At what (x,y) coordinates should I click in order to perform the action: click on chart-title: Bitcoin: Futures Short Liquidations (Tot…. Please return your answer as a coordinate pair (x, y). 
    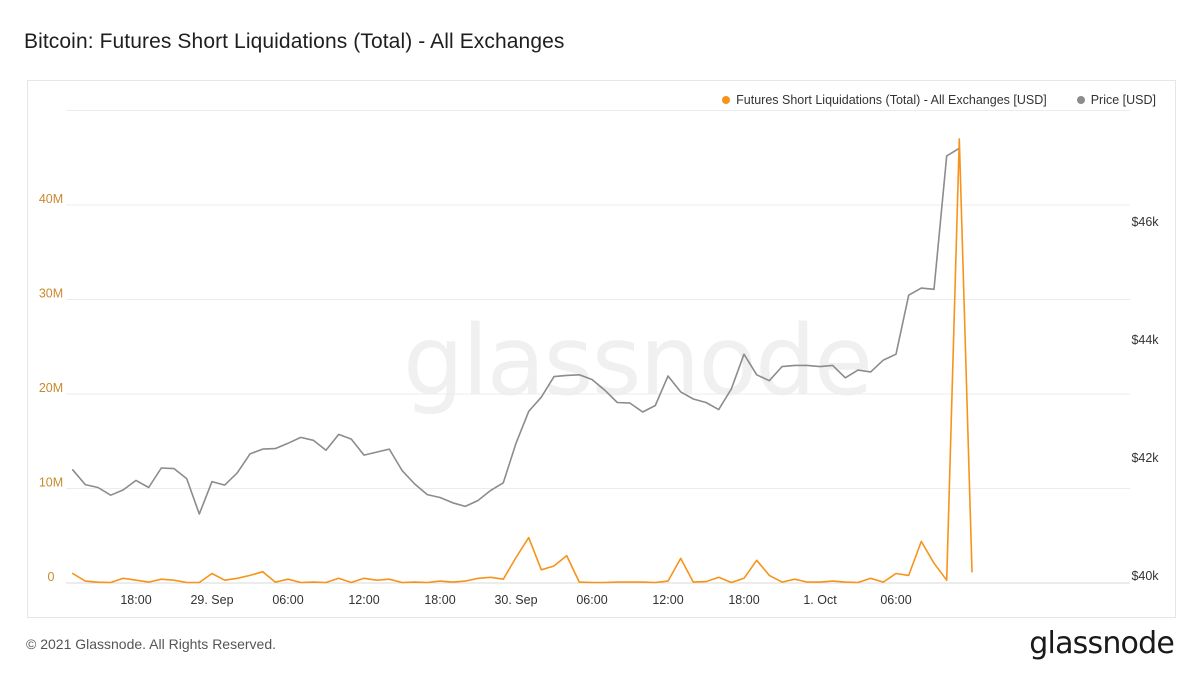
    Looking at the image, I should click on (294, 41).